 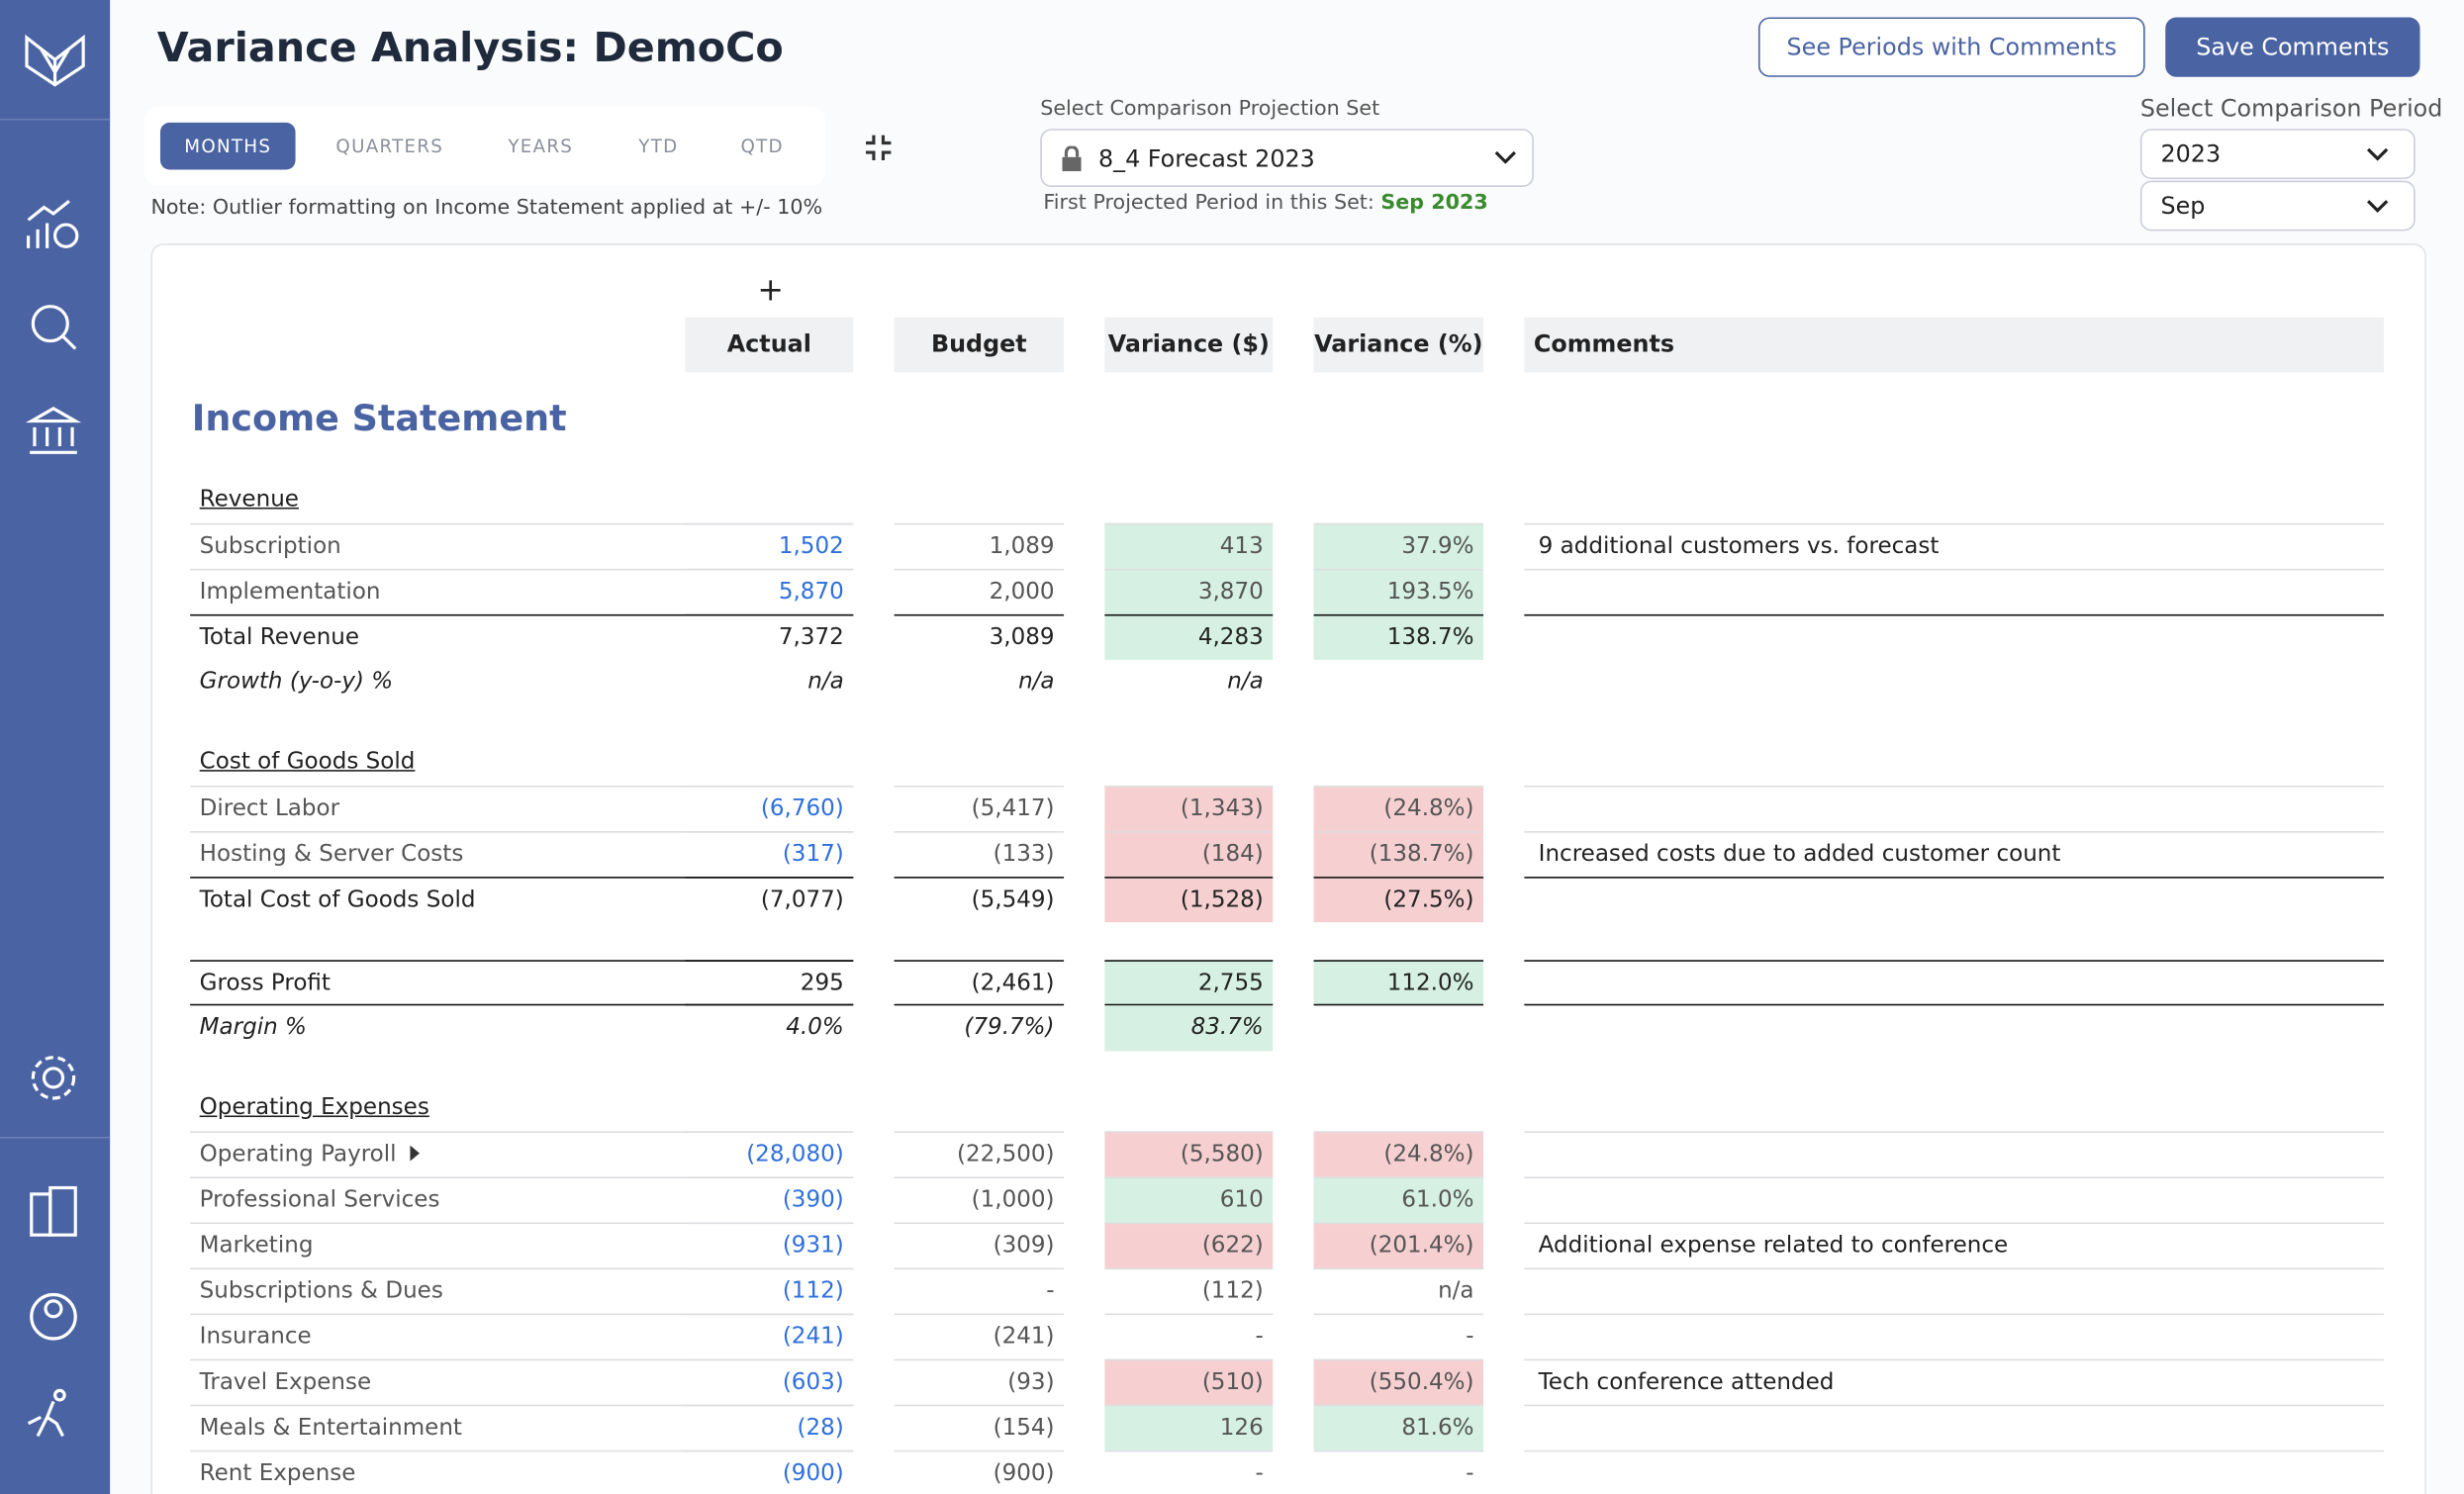 I want to click on value-cell: (390), so click(x=770, y=1199).